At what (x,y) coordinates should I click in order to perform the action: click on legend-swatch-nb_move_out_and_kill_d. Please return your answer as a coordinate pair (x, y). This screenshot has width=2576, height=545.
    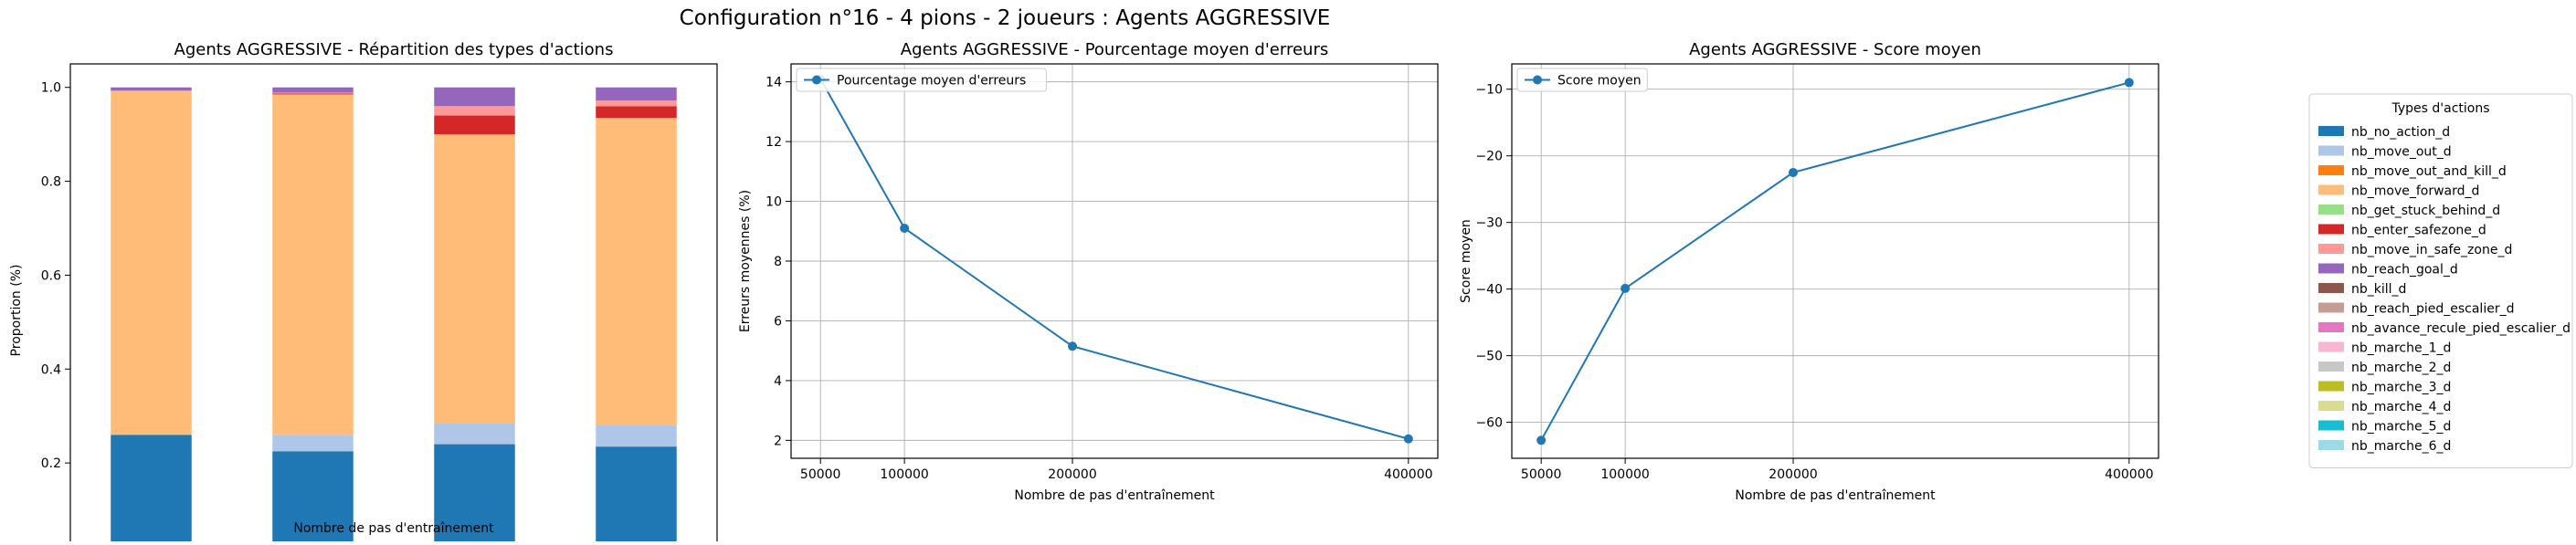
    Looking at the image, I should click on (2331, 170).